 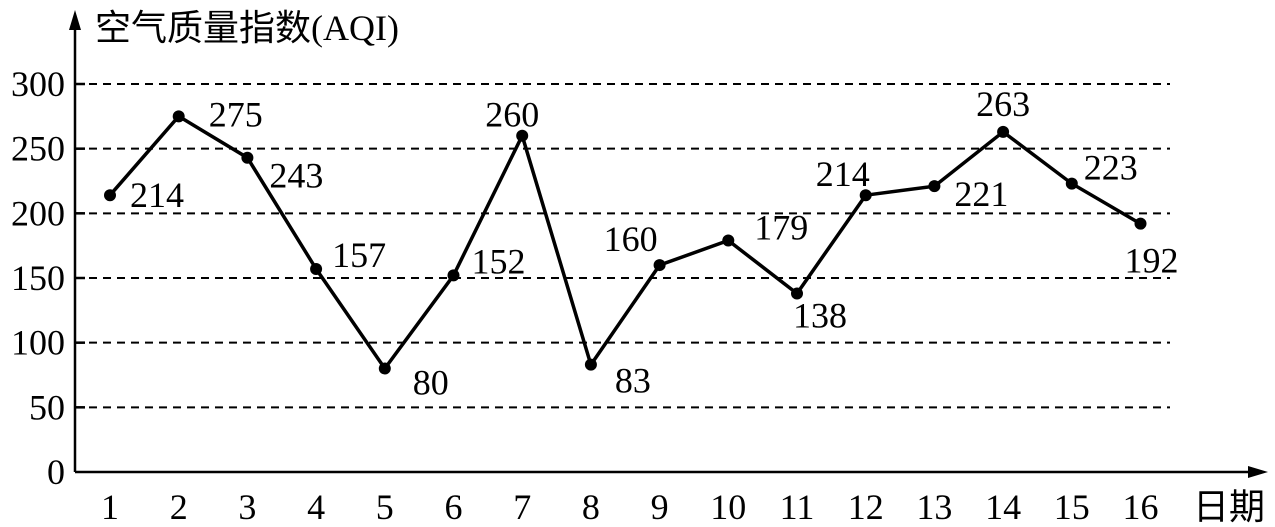 I want to click on x-tick-label: 14, so click(x=1003, y=507).